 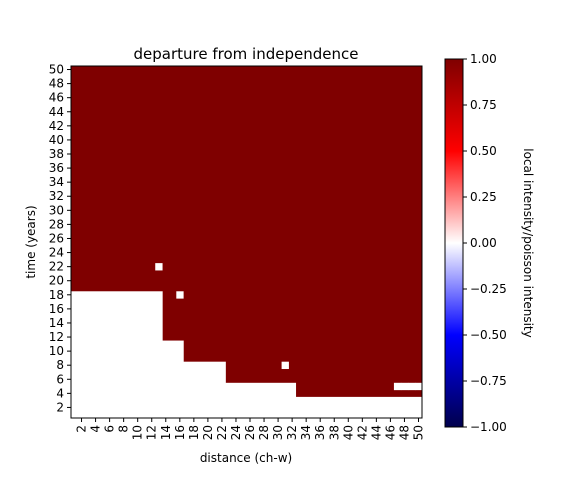 I want to click on colorbar-tick-label: 0.25, so click(x=483, y=197).